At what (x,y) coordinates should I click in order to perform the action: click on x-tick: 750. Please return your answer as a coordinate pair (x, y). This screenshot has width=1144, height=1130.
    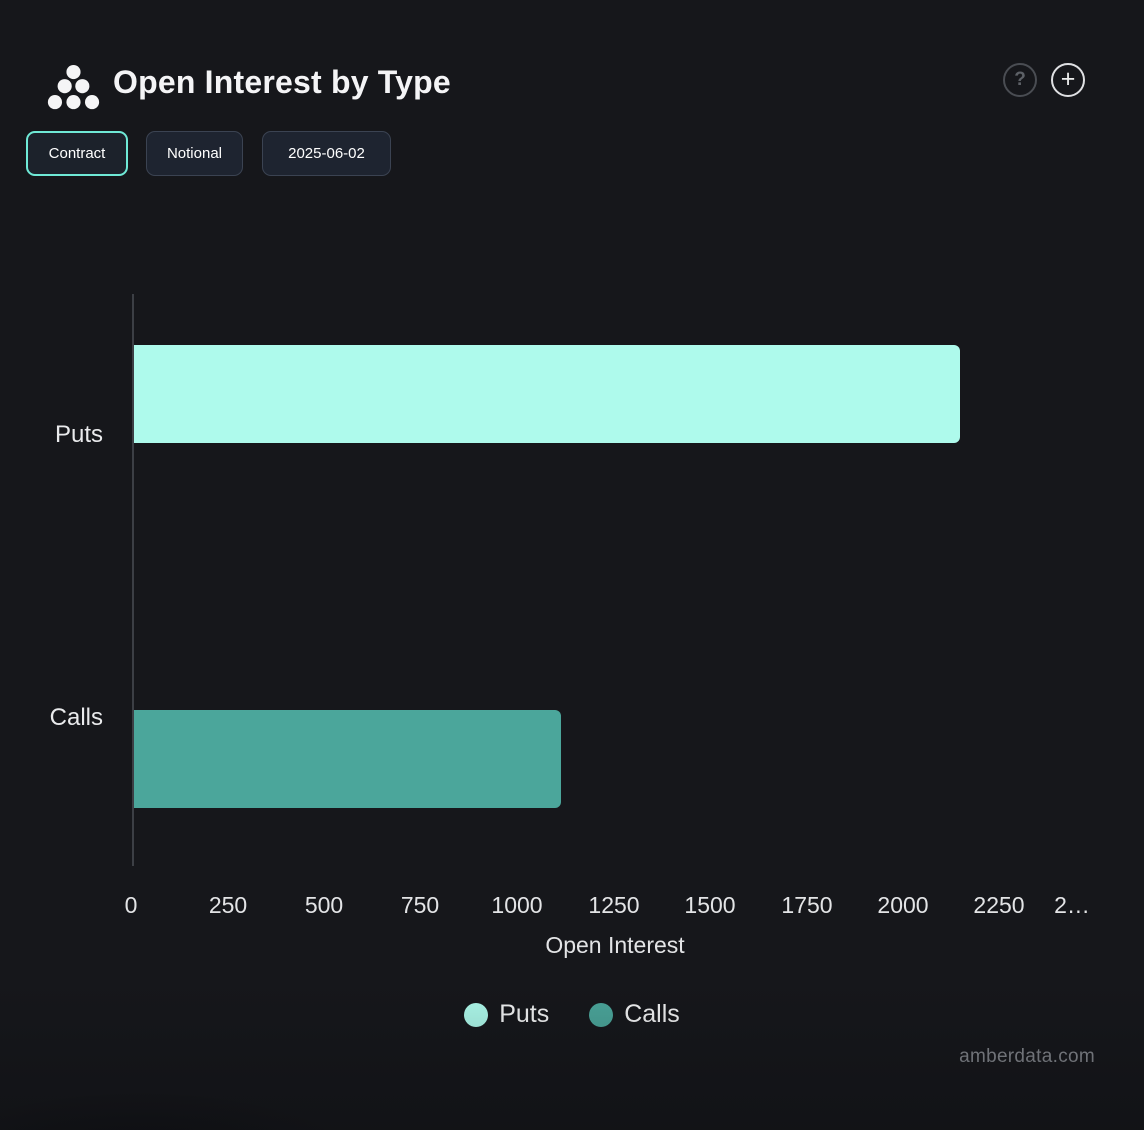
    Looking at the image, I should click on (420, 905).